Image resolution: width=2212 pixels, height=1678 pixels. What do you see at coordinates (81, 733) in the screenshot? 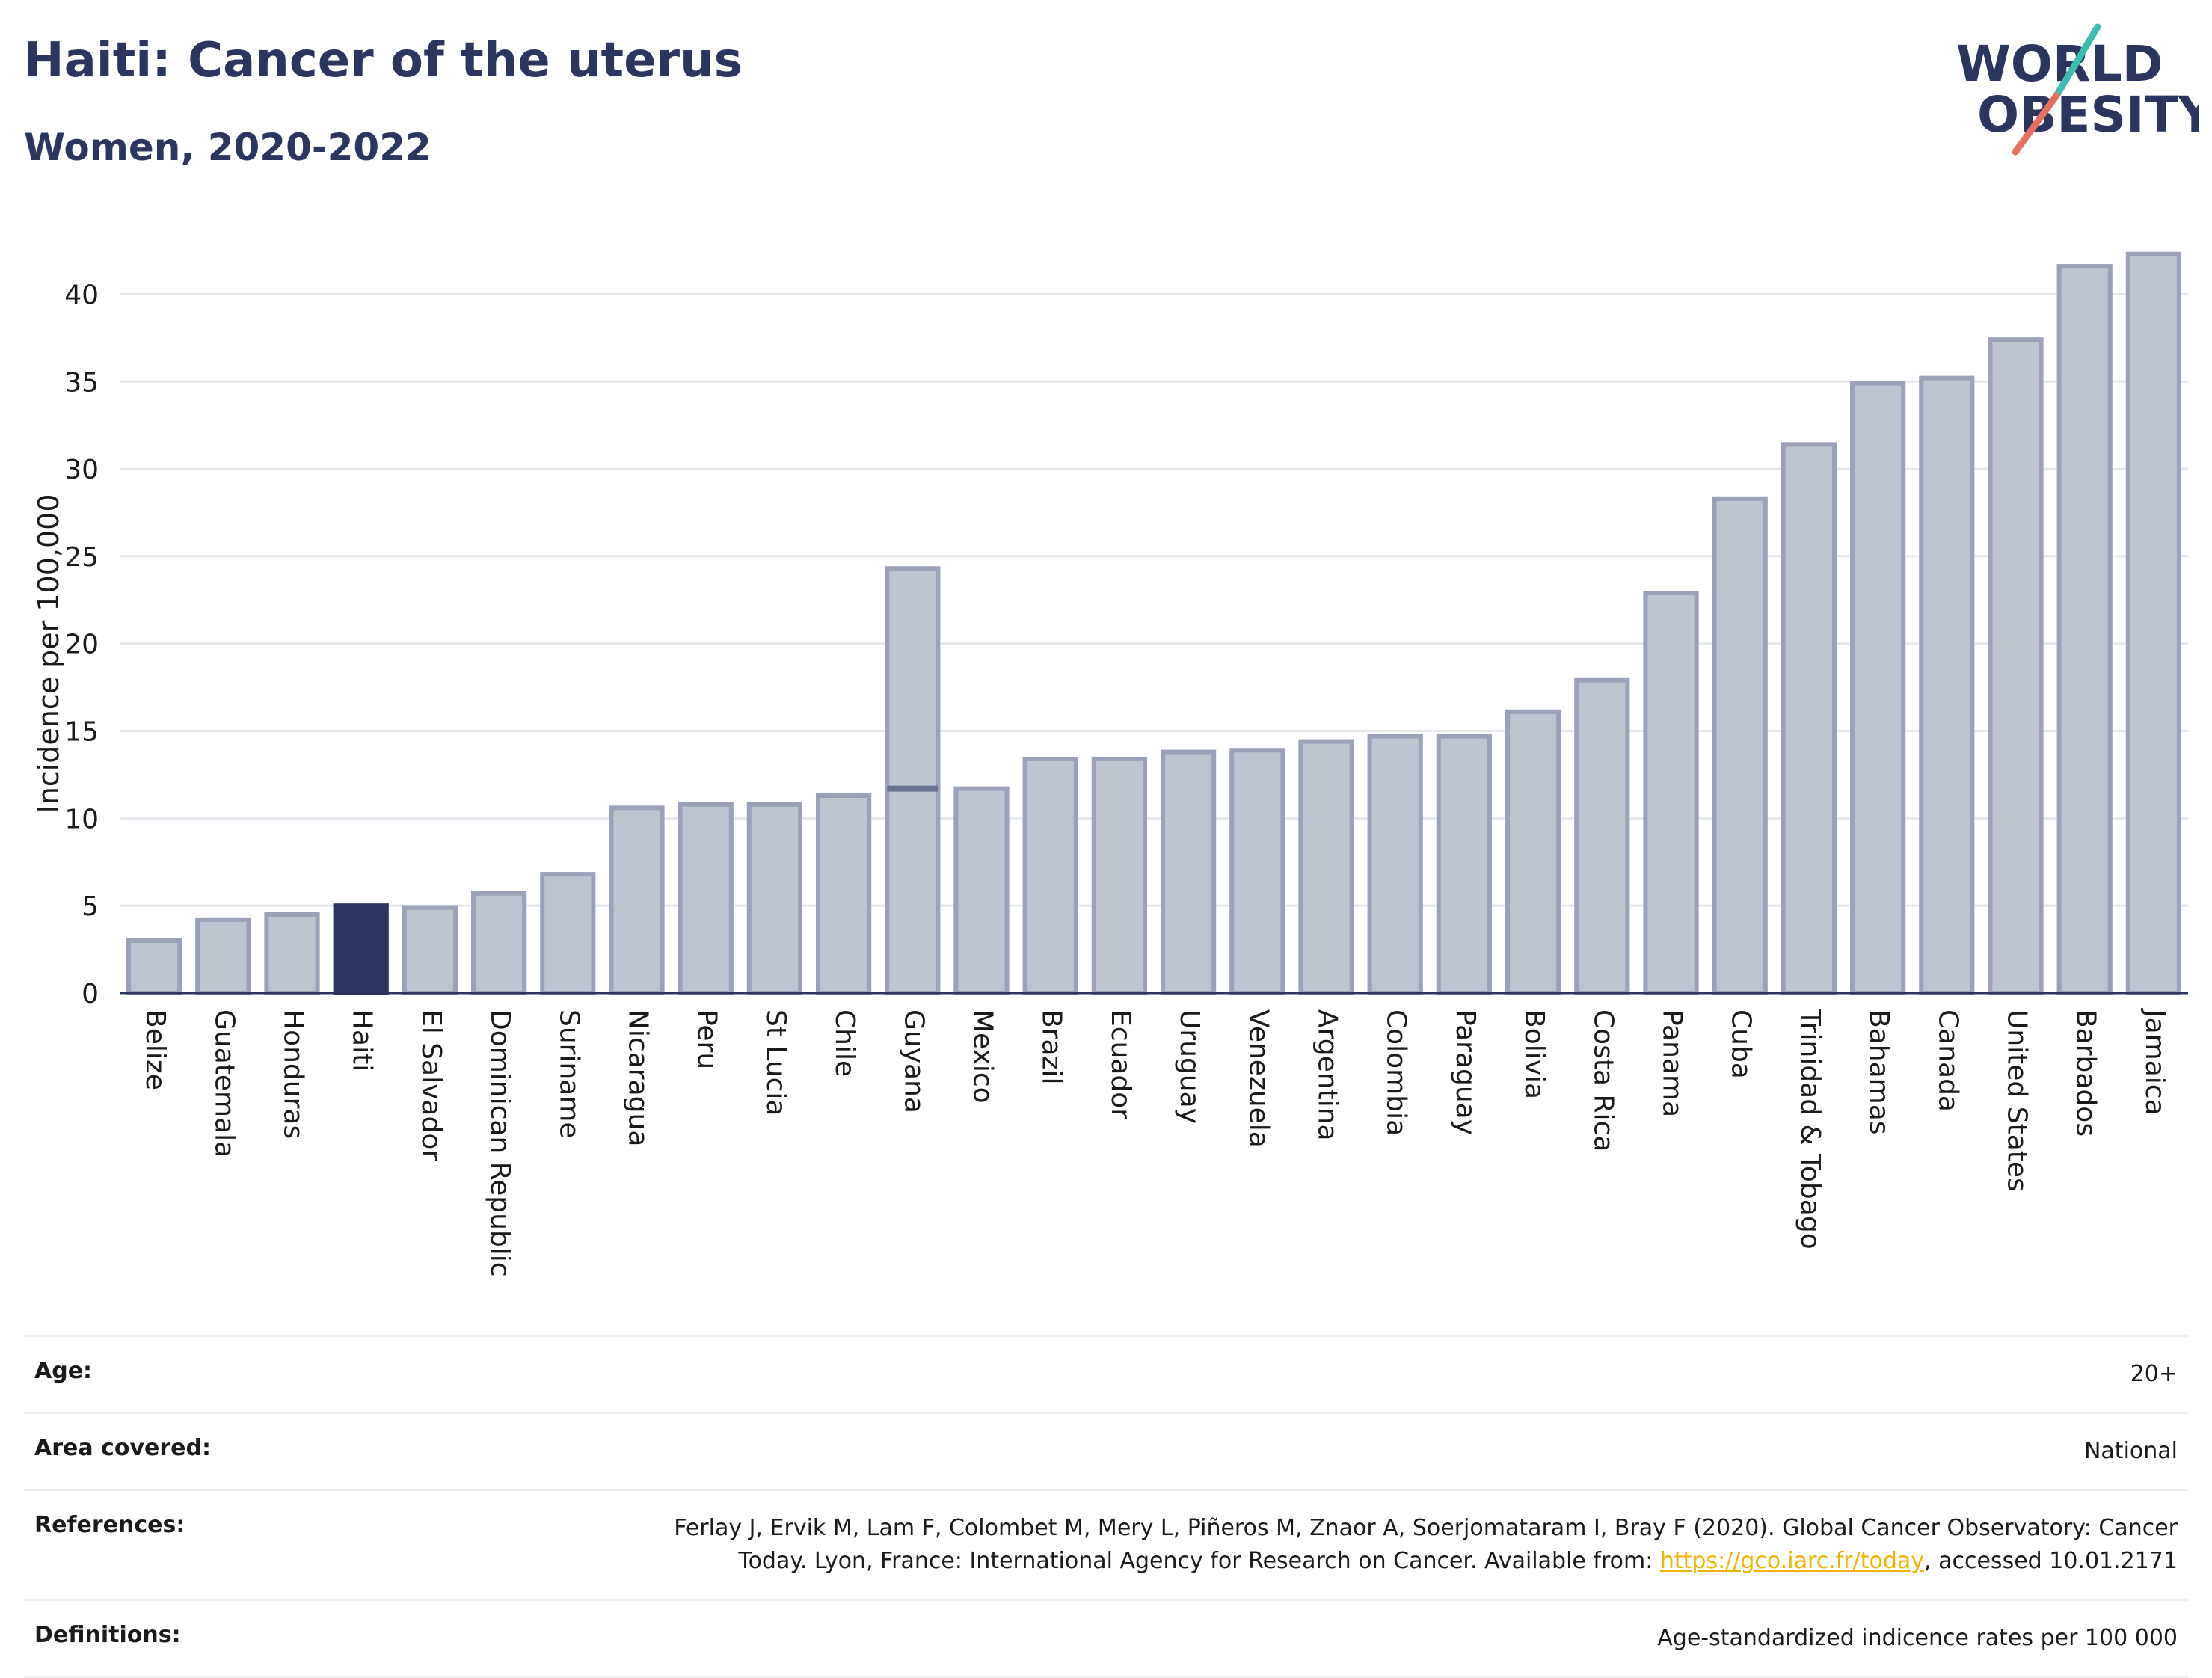
I see `y-tick-label: 15` at bounding box center [81, 733].